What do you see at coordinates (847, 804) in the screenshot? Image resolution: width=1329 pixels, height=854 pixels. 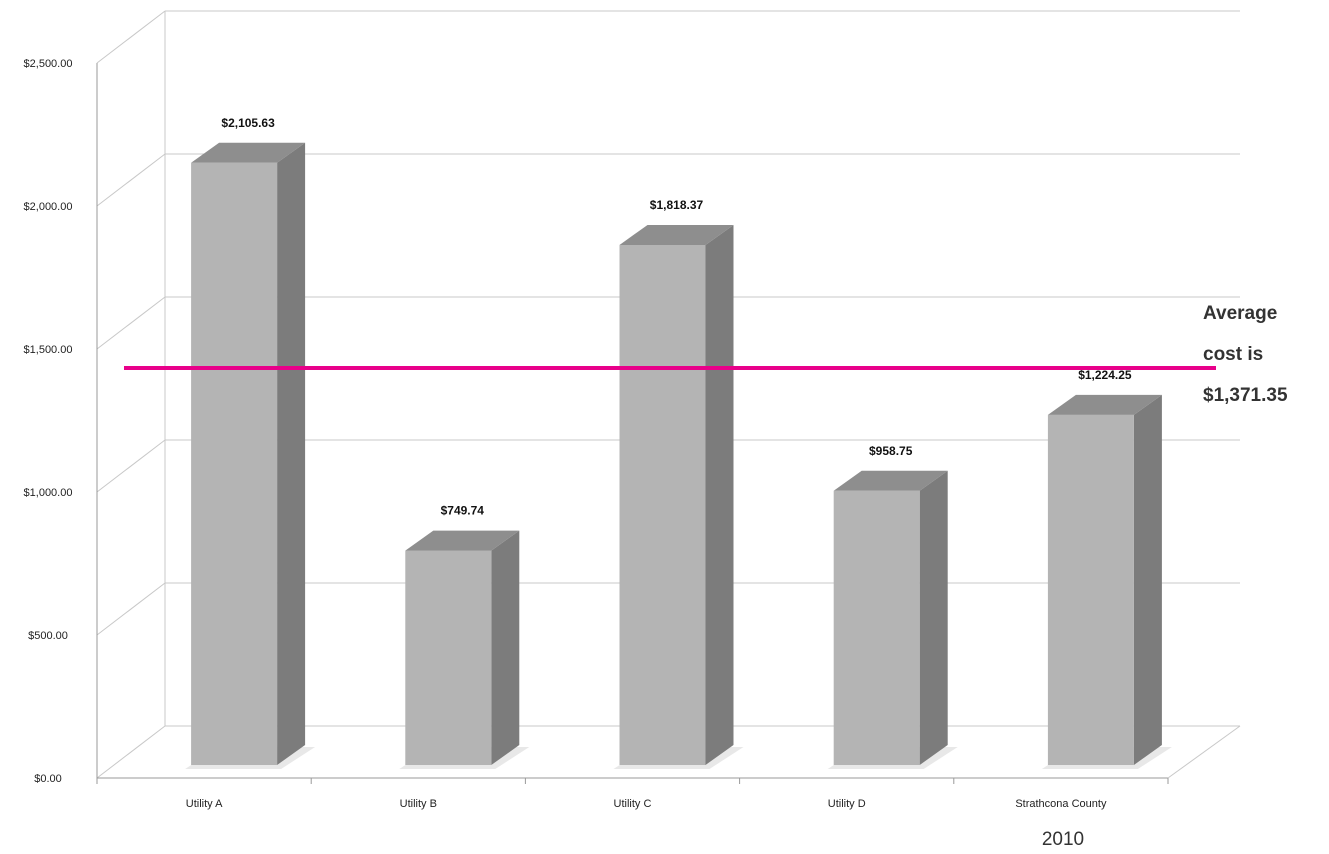 I see `x-tick-label: Utility D` at bounding box center [847, 804].